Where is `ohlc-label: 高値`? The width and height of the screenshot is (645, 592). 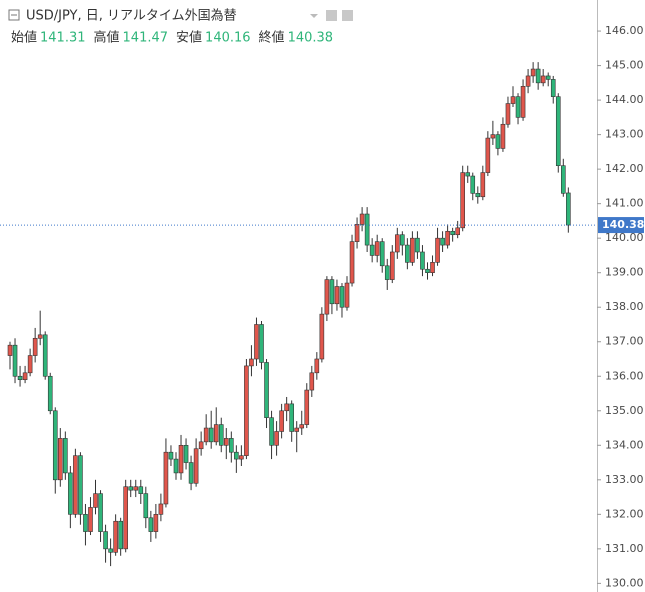 ohlc-label: 高値 is located at coordinates (107, 38).